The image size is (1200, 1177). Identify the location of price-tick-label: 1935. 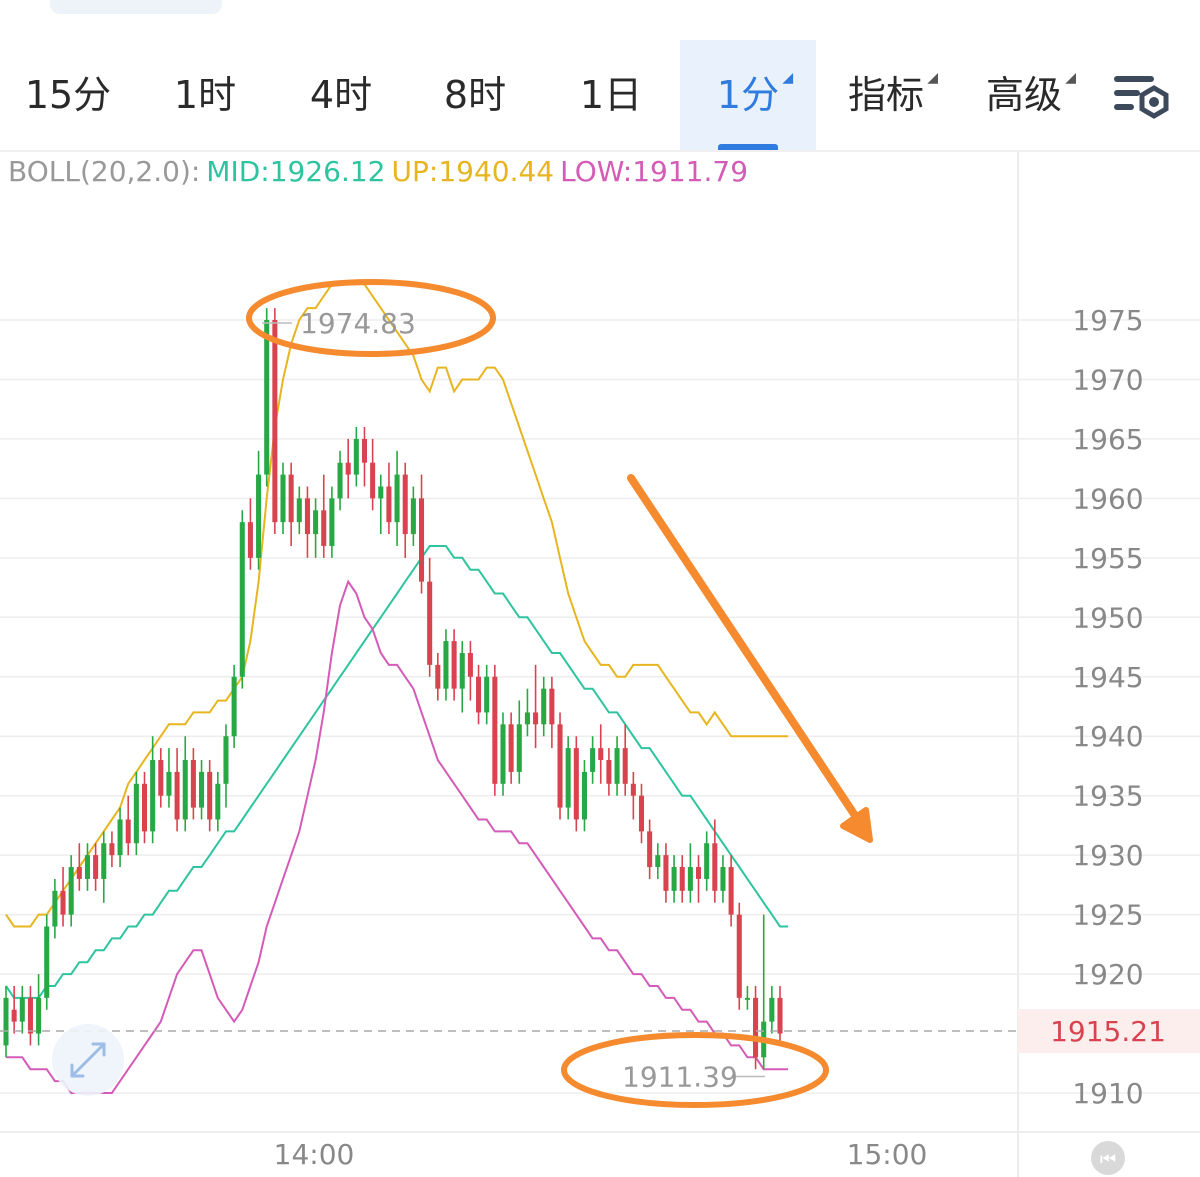
(1107, 796).